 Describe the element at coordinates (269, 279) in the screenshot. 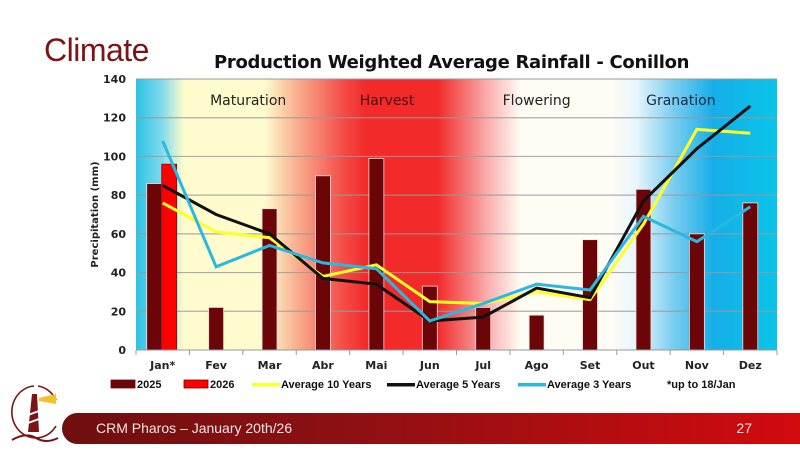

I see `bar-2025-Mar` at that location.